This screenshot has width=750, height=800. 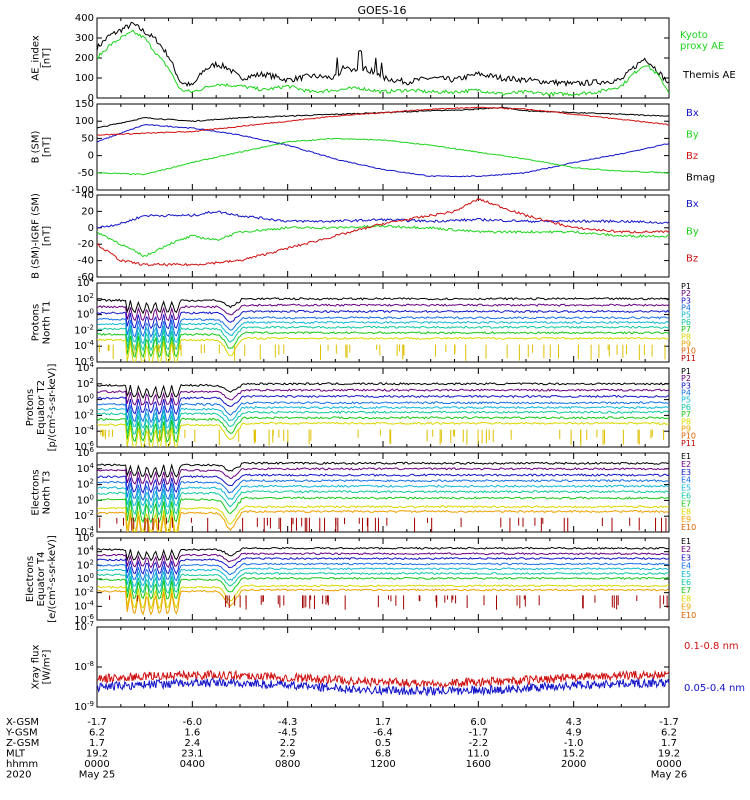 What do you see at coordinates (686, 549) in the screenshot?
I see `legend-item: E2` at bounding box center [686, 549].